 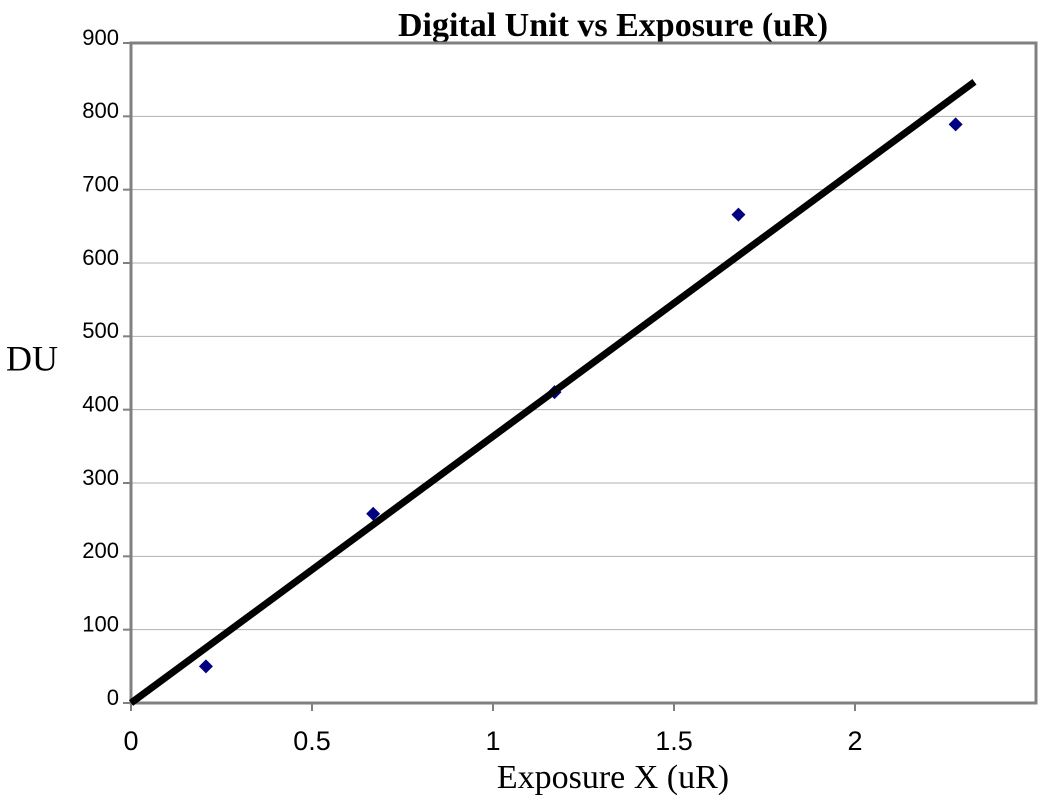 I want to click on chart-title: Digital Unit vs Exposure (uR), so click(x=613, y=25).